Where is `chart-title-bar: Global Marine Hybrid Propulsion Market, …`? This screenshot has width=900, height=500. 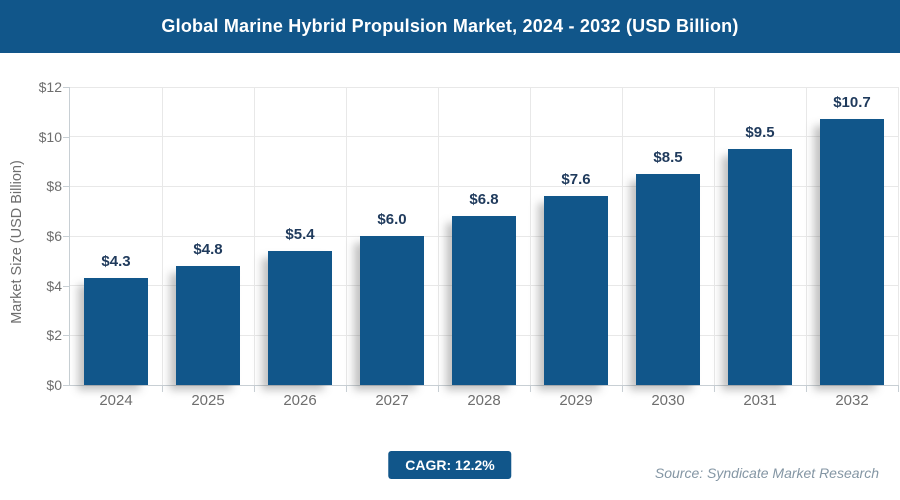
chart-title-bar: Global Marine Hybrid Propulsion Market, … is located at coordinates (450, 26).